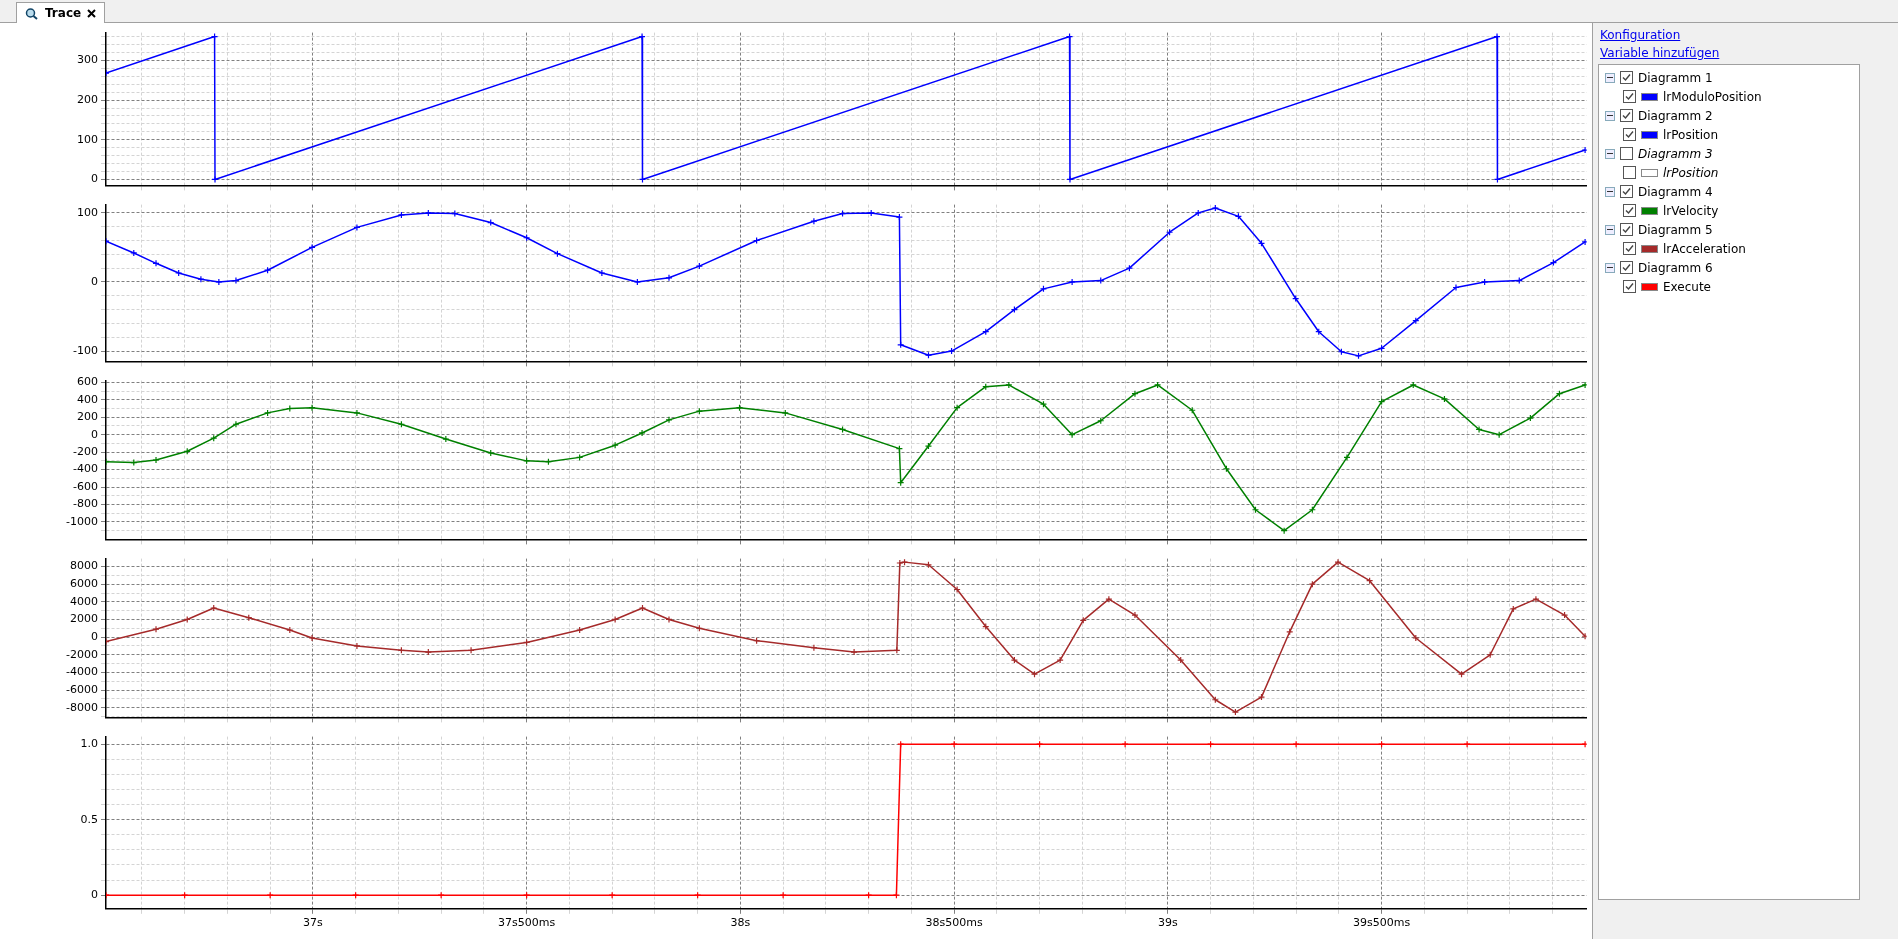 This screenshot has width=1898, height=939. Describe the element at coordinates (82, 672) in the screenshot. I see `y-tick-label: -4000` at that location.